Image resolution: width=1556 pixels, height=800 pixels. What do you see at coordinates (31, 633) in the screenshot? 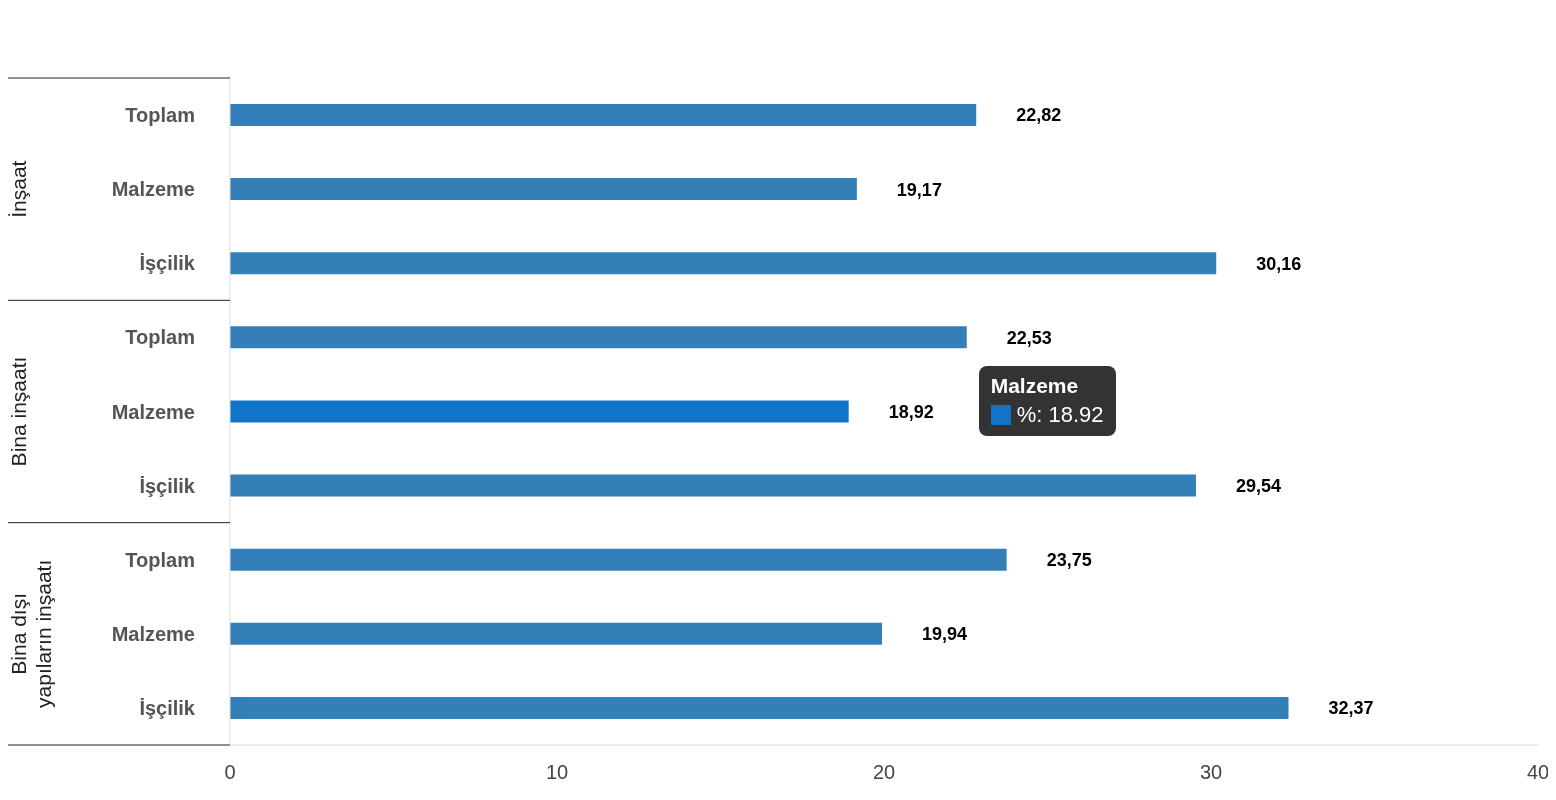
I see `text: Bina dışı yapıların inşaatı` at bounding box center [31, 633].